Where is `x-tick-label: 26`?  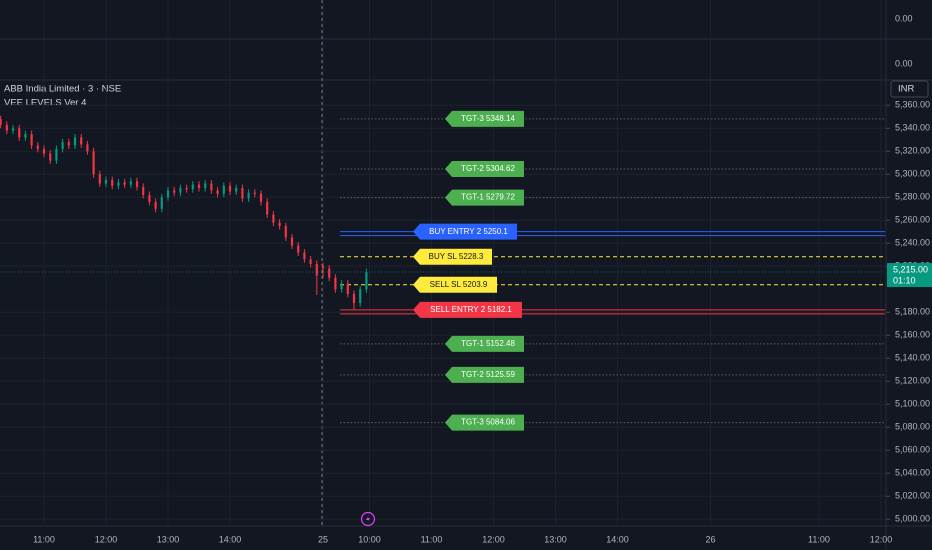 x-tick-label: 26 is located at coordinates (710, 539).